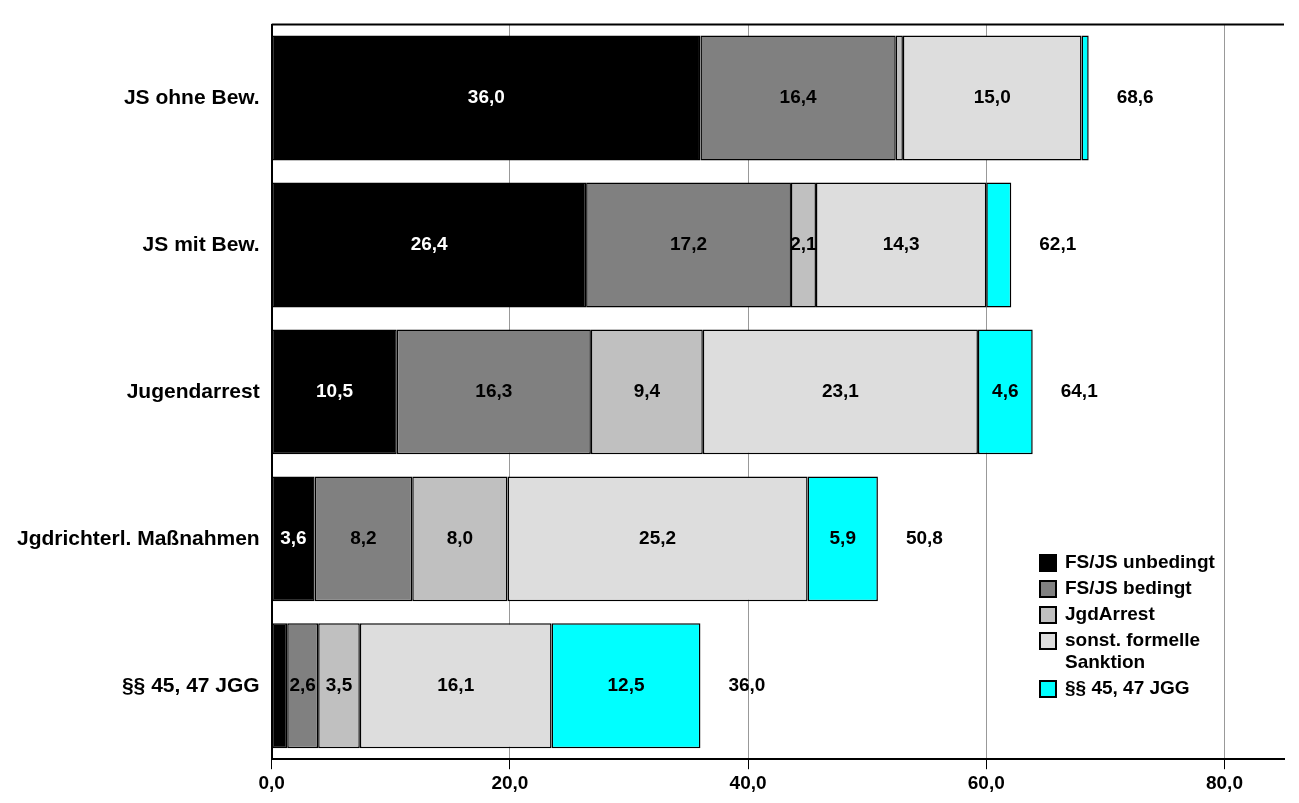 This screenshot has height=803, width=1299. I want to click on data-label: 10,5, so click(334, 391).